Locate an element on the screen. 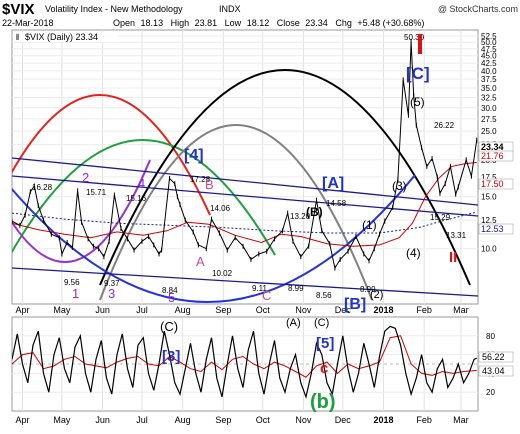 The image size is (520, 434). wave-label-main: [A] is located at coordinates (333, 183).